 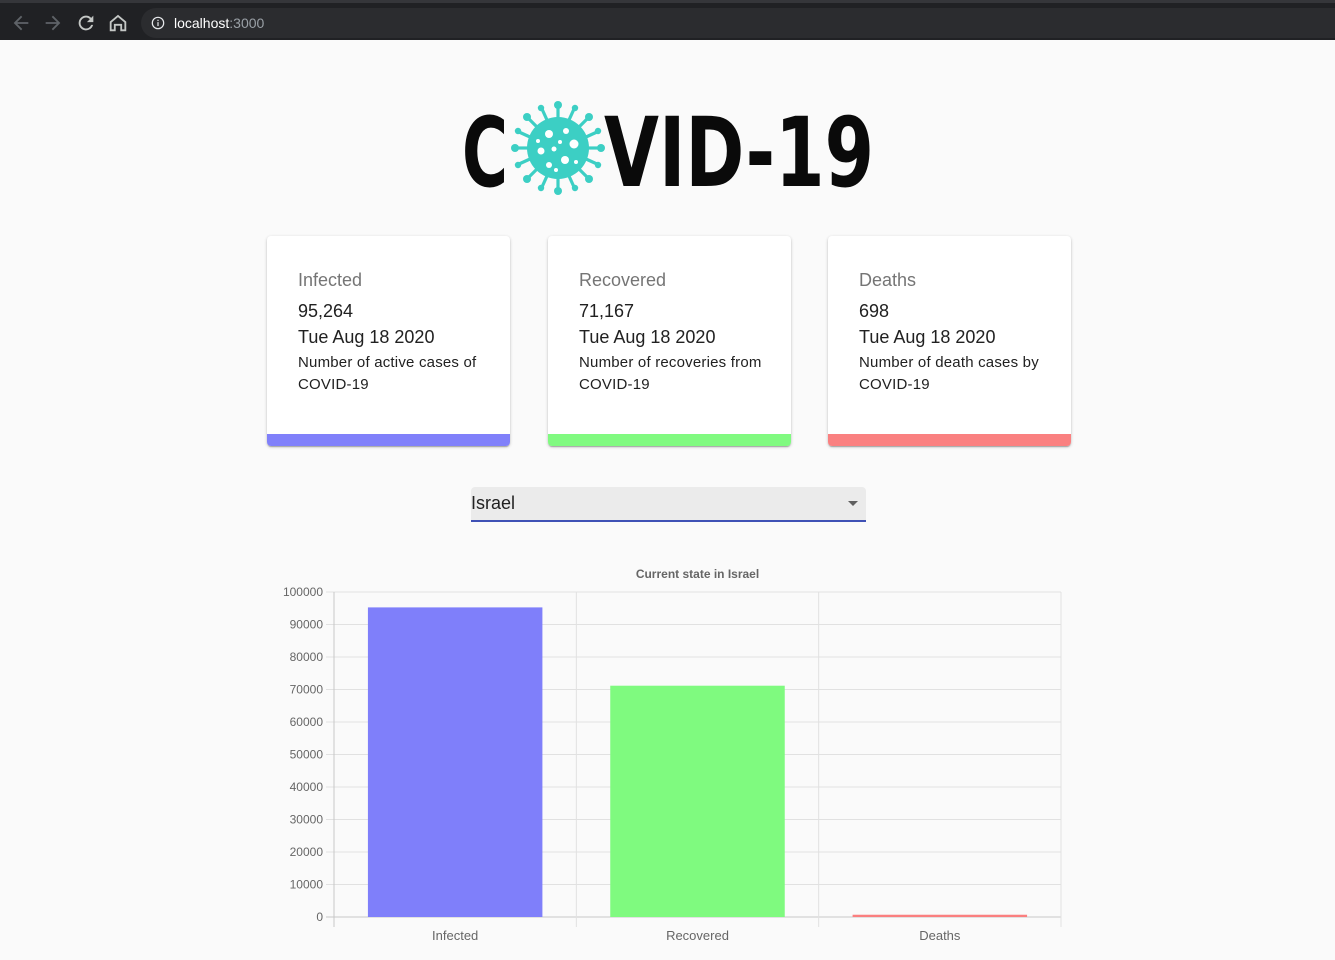 I want to click on x-tick-label: Deaths, so click(x=940, y=935).